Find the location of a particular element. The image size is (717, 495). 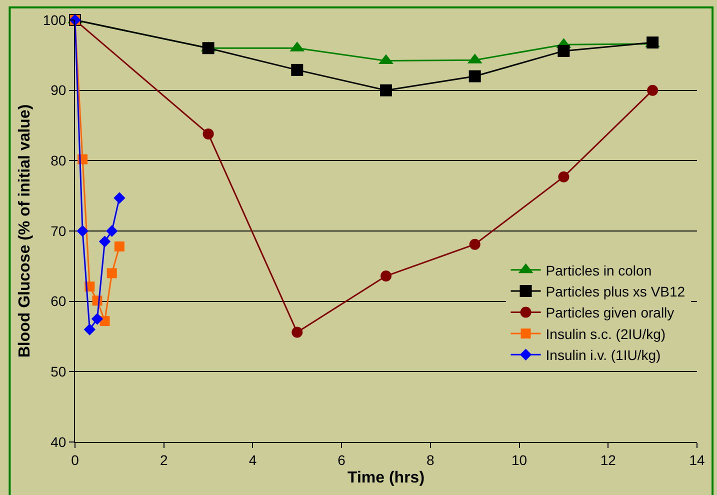

legend-label: Particles given orally is located at coordinates (610, 312).